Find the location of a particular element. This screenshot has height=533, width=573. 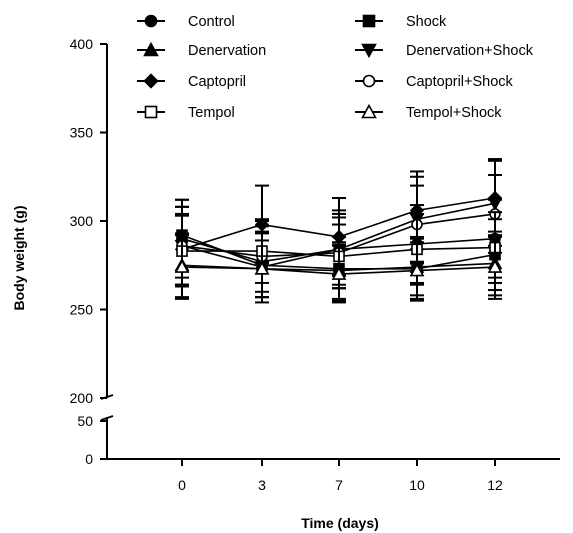

legend-item-control: Control is located at coordinates (186, 22).